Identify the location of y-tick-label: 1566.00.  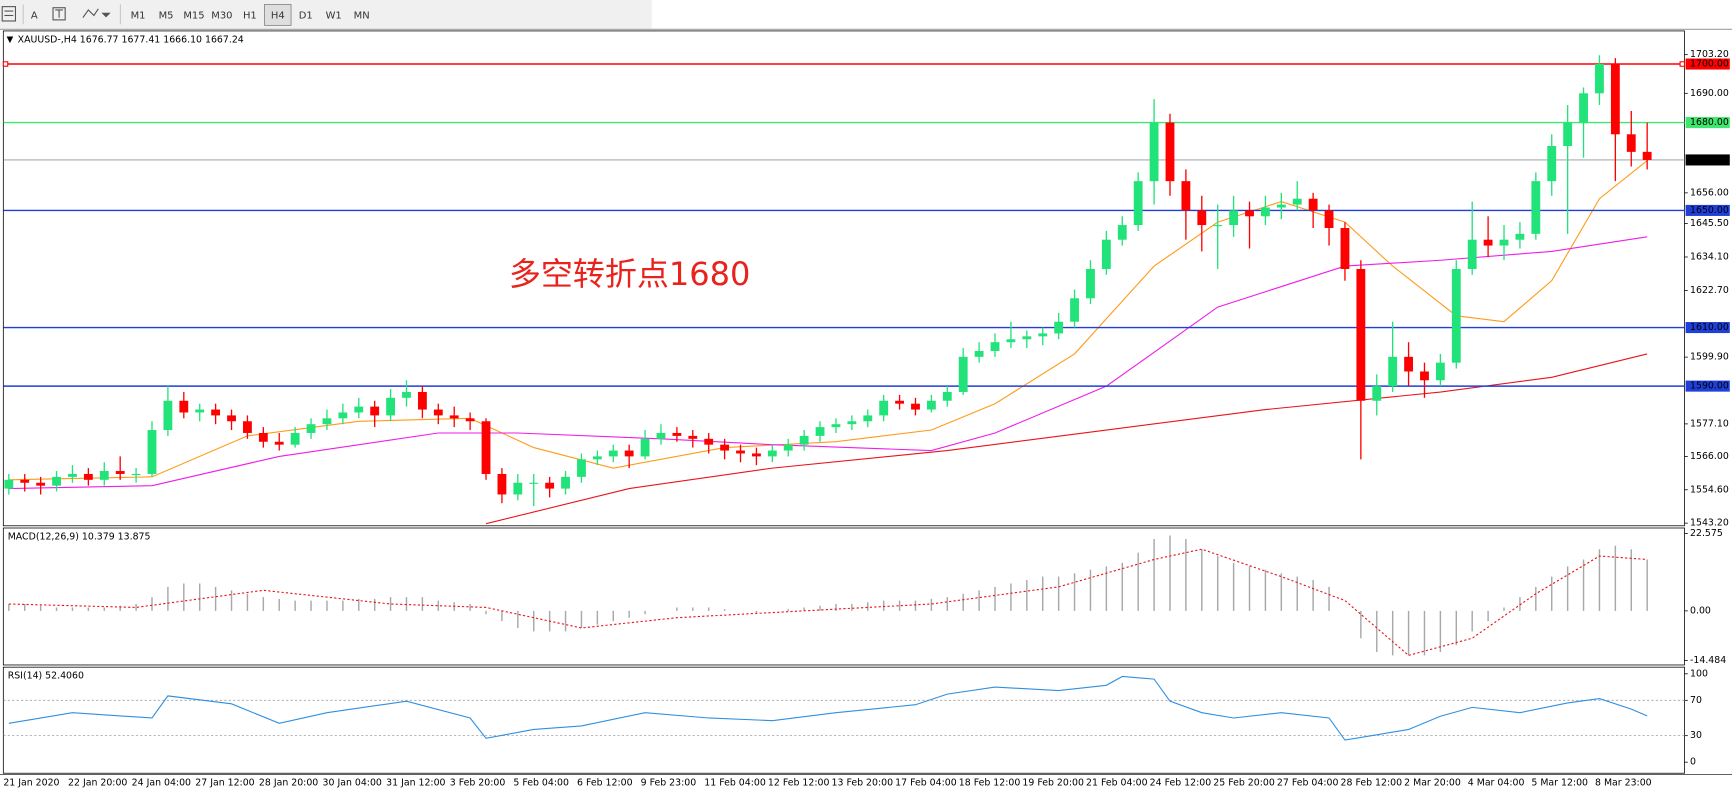
(1709, 456).